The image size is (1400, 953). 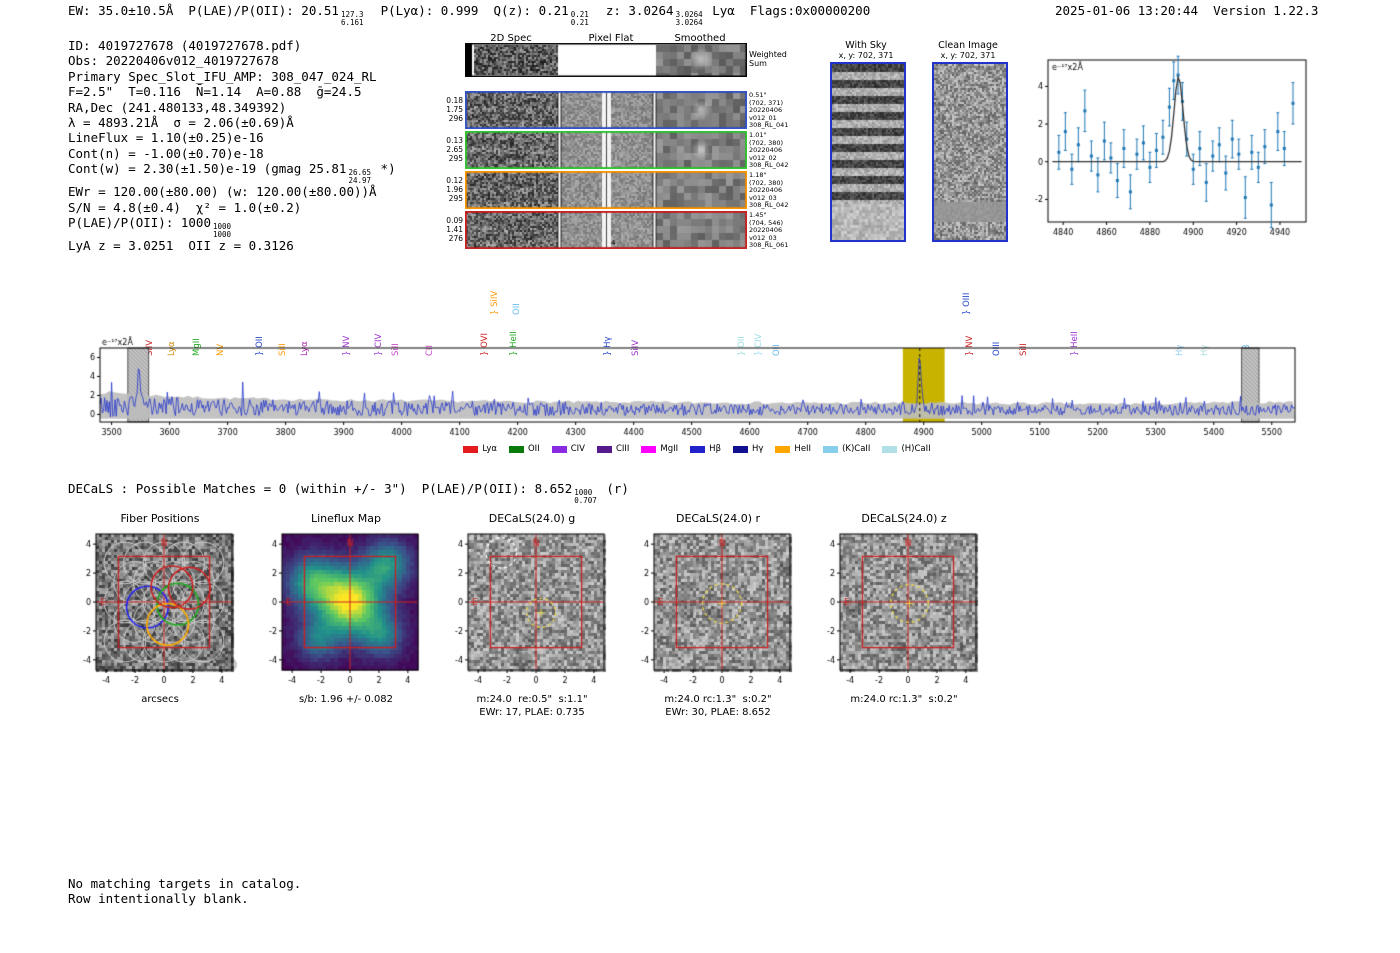 I want to click on info-line: RA,Dec (241.480133,48.349392), so click(x=232, y=107).